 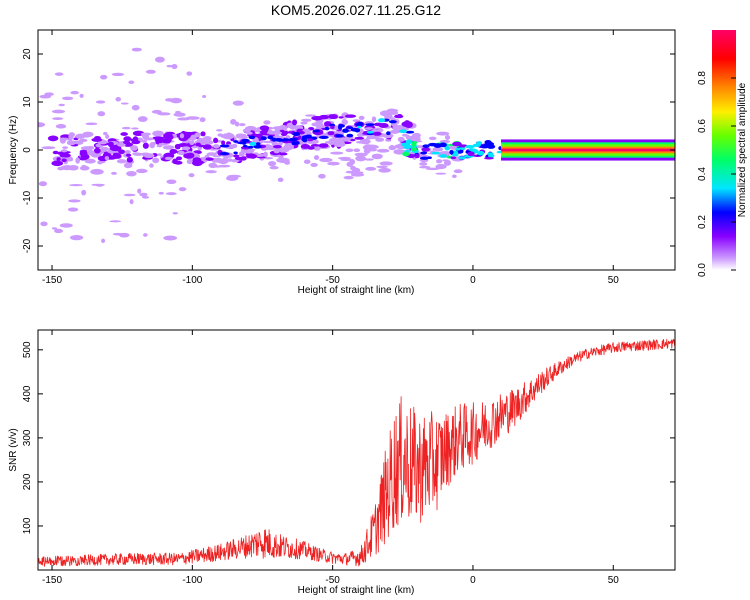 What do you see at coordinates (356, 290) in the screenshot?
I see `spectrogram-x-label: Height of straight line (km)` at bounding box center [356, 290].